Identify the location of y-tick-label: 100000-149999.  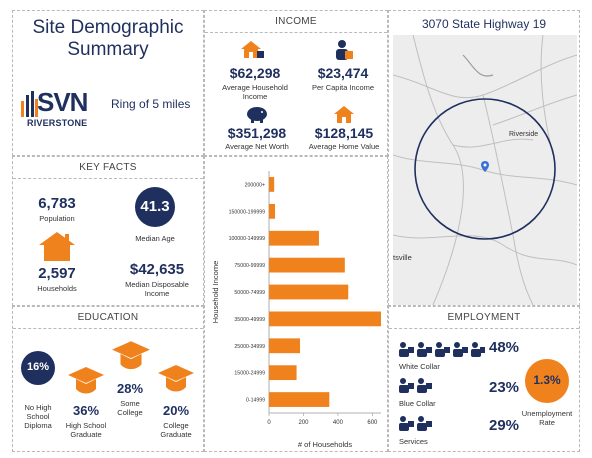
(247, 239).